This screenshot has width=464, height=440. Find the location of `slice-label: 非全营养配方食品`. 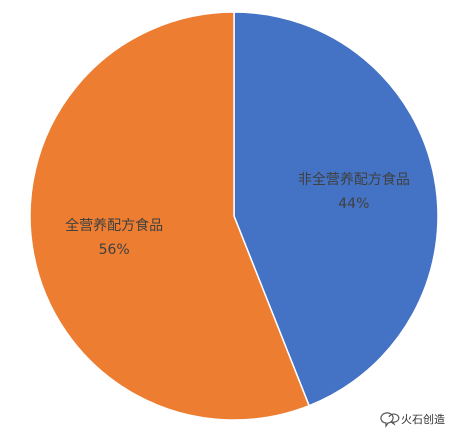

slice-label: 非全营养配方食品 is located at coordinates (354, 179).